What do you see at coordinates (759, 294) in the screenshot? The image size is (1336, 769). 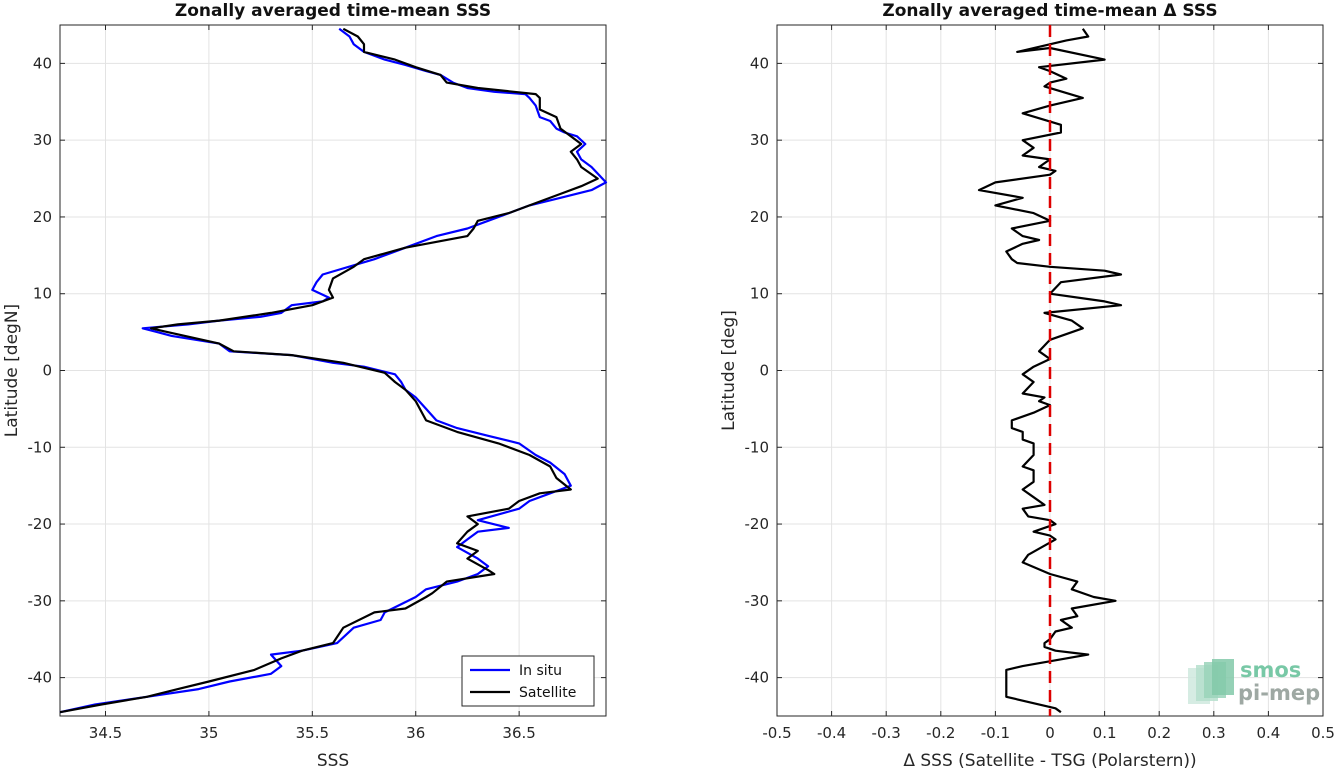 I see `right-y-tick-label: 10` at bounding box center [759, 294].